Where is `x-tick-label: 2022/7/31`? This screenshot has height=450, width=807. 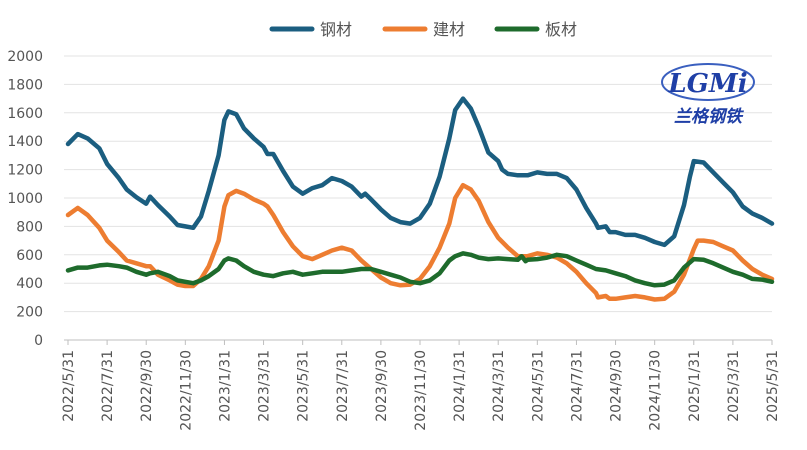 x-tick-label: 2022/7/31 is located at coordinates (108, 386).